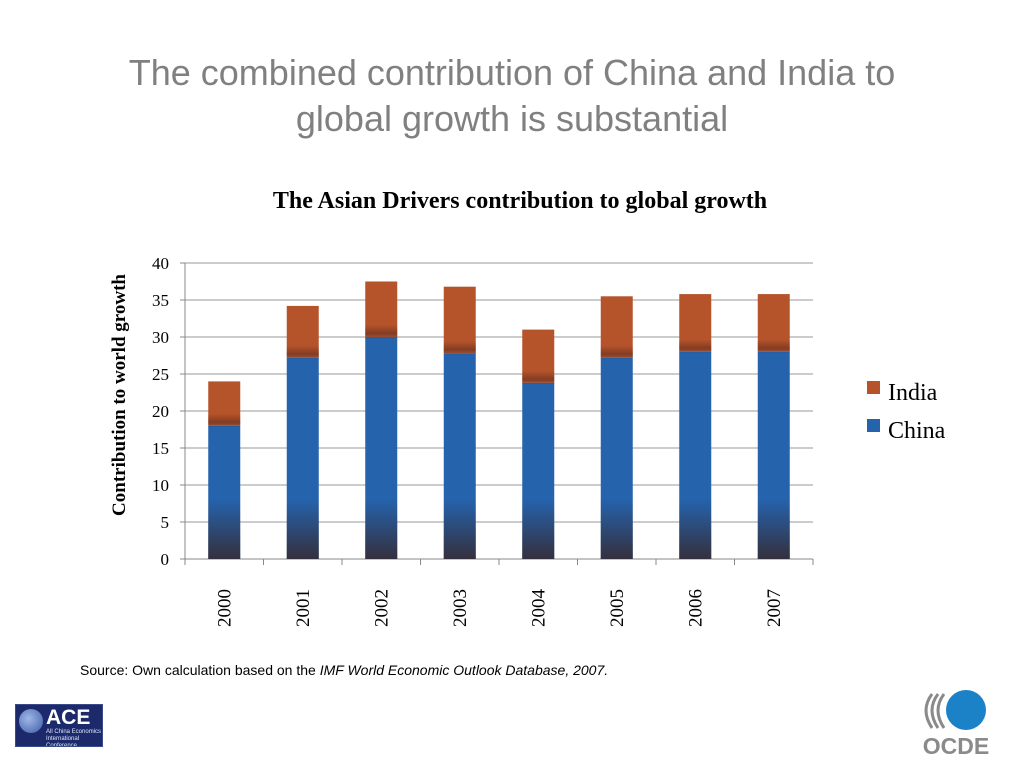 The image size is (1024, 768). Describe the element at coordinates (200, 670) in the screenshot. I see `source-prefix: Source: Own calculation based on the` at that location.